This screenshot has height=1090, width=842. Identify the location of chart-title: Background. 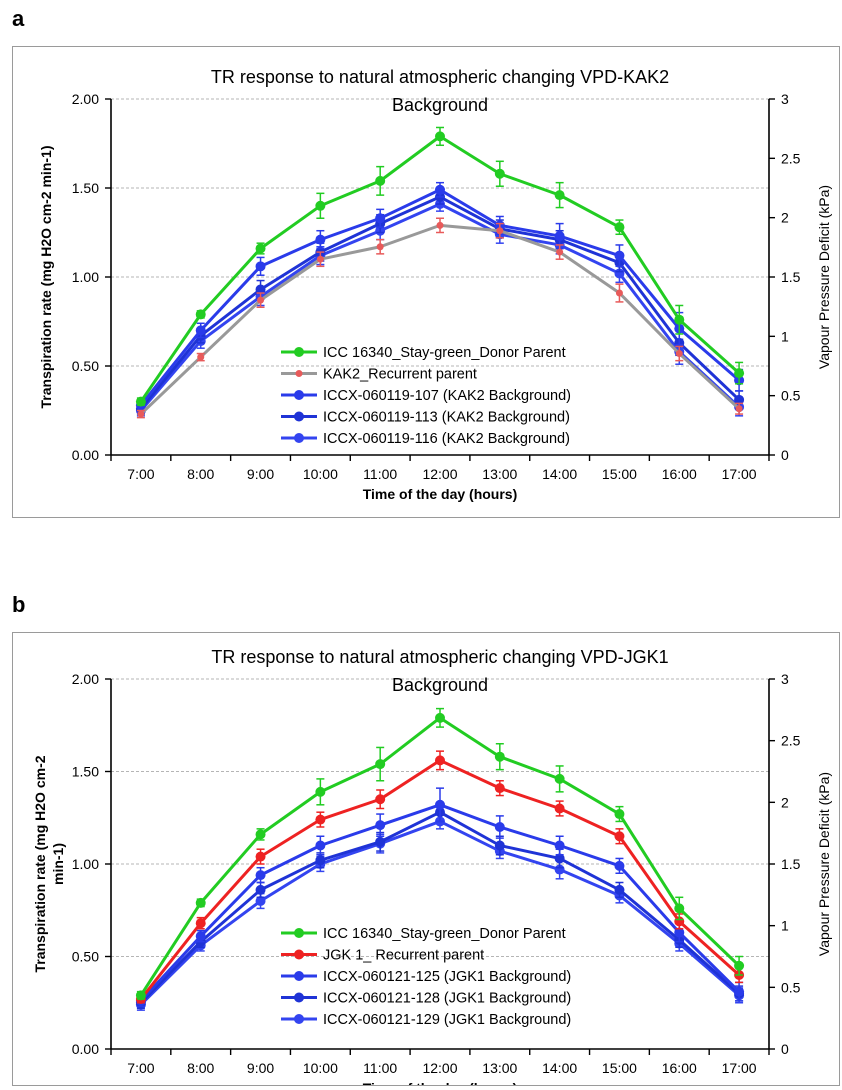
(440, 685).